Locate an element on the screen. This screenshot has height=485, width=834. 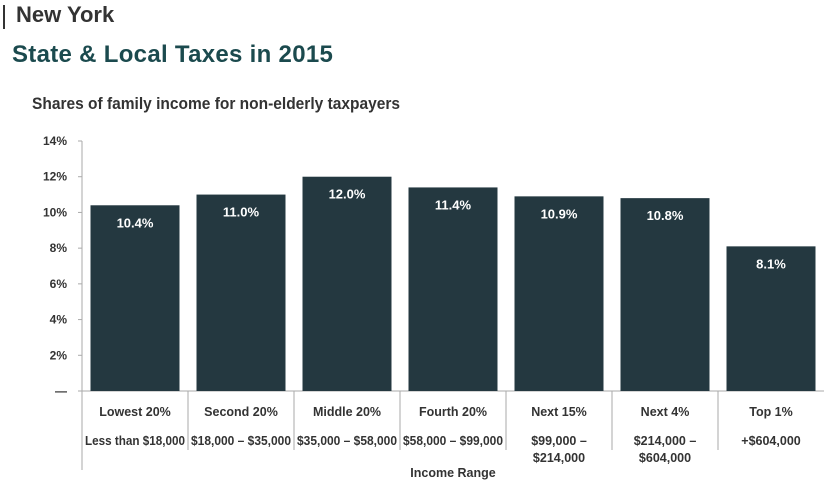
category-label: Top 1% is located at coordinates (771, 412).